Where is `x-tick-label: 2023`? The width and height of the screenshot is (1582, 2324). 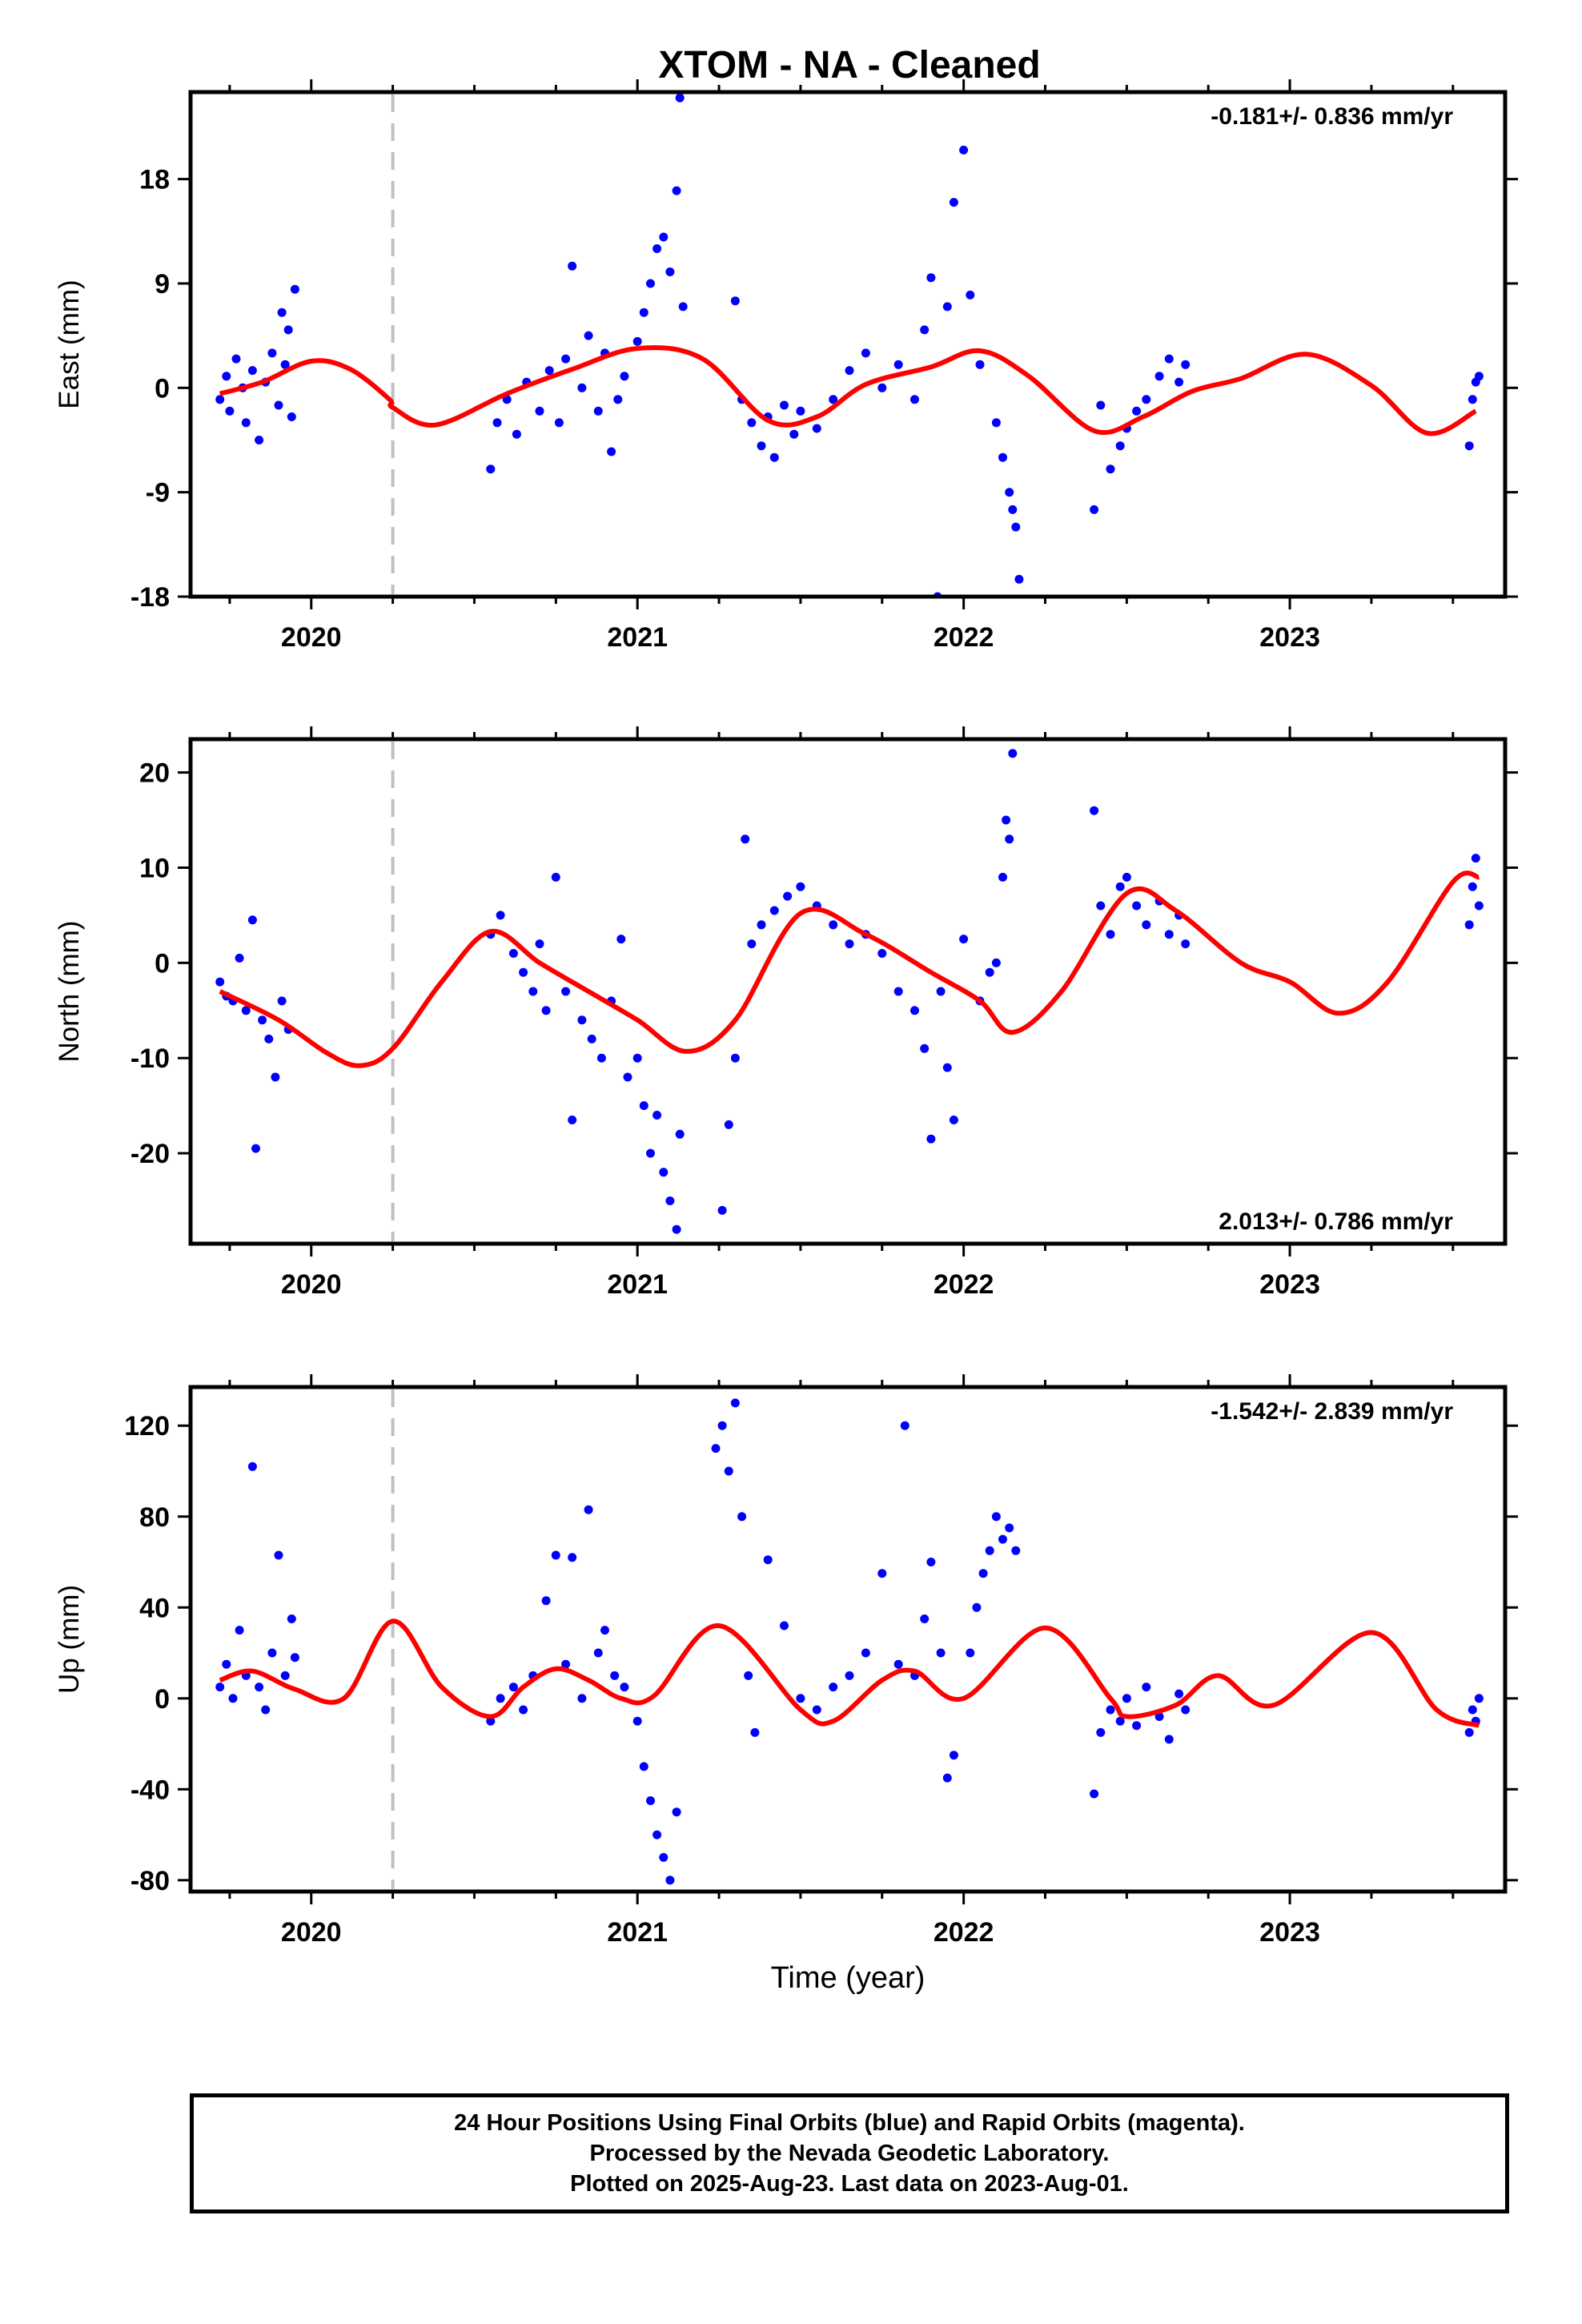 x-tick-label: 2023 is located at coordinates (1289, 1932).